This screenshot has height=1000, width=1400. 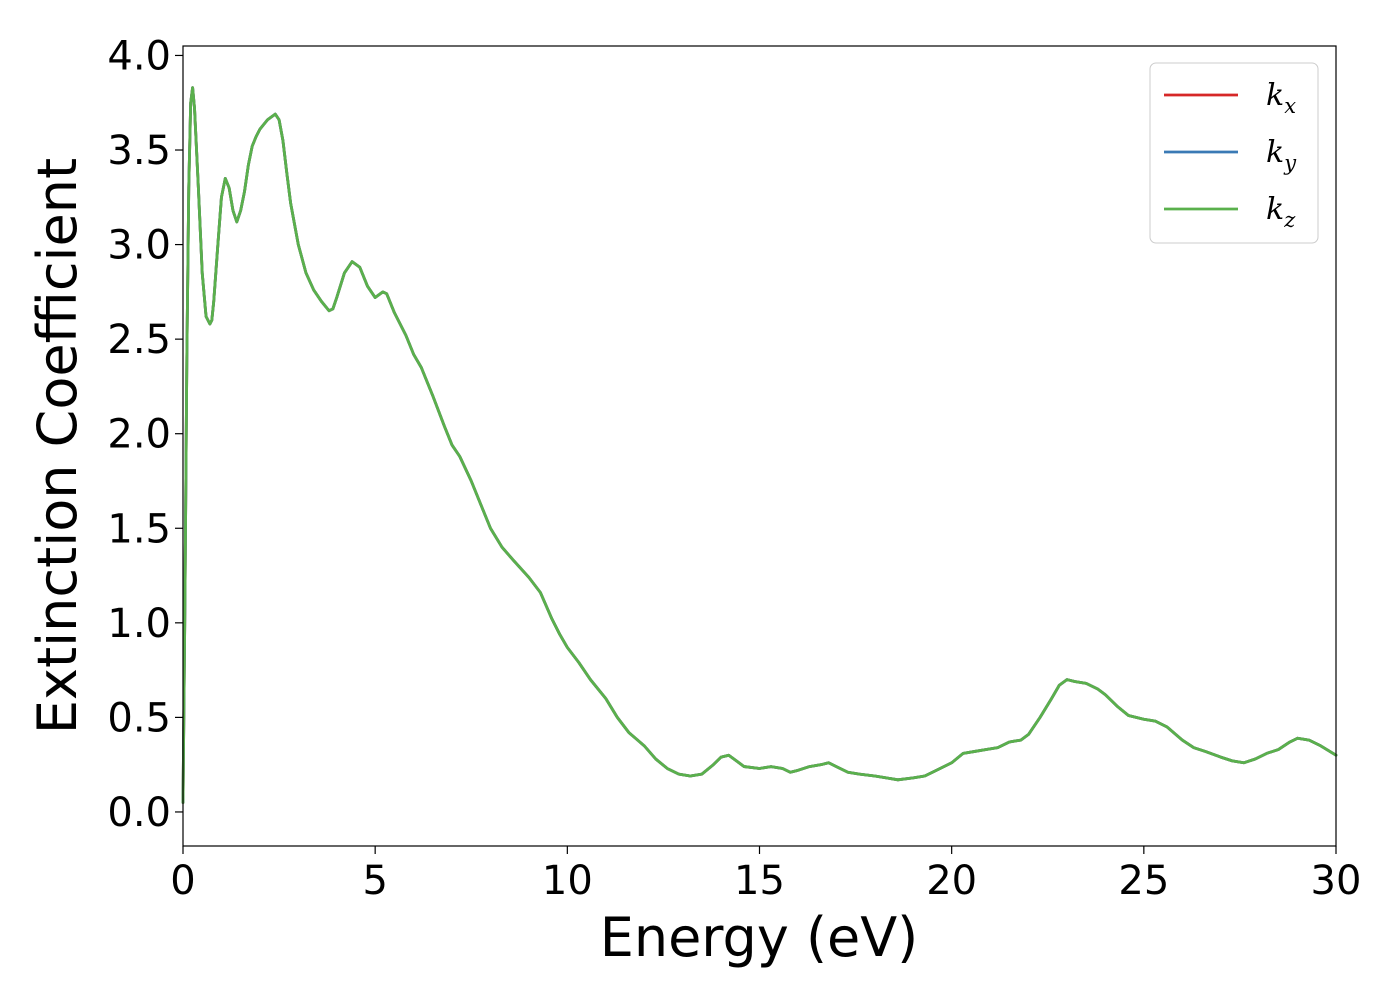 I want to click on x-tick-label: 15, so click(x=759, y=881).